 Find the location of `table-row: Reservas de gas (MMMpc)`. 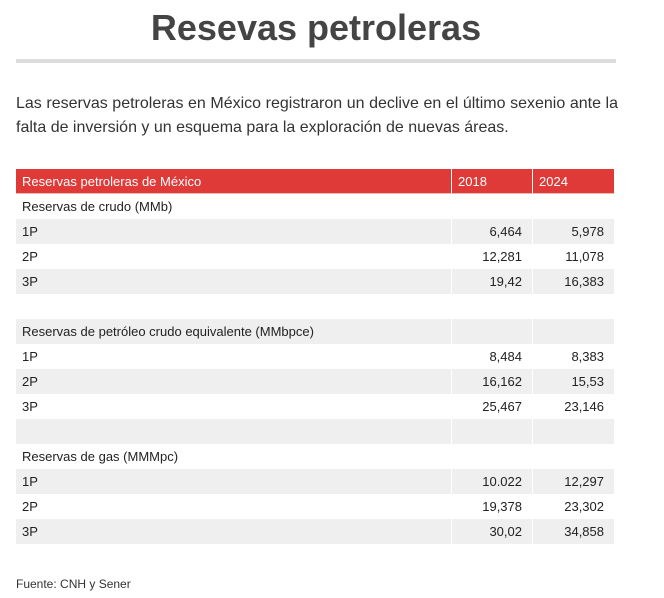

table-row: Reservas de gas (MMMpc) is located at coordinates (315, 456).